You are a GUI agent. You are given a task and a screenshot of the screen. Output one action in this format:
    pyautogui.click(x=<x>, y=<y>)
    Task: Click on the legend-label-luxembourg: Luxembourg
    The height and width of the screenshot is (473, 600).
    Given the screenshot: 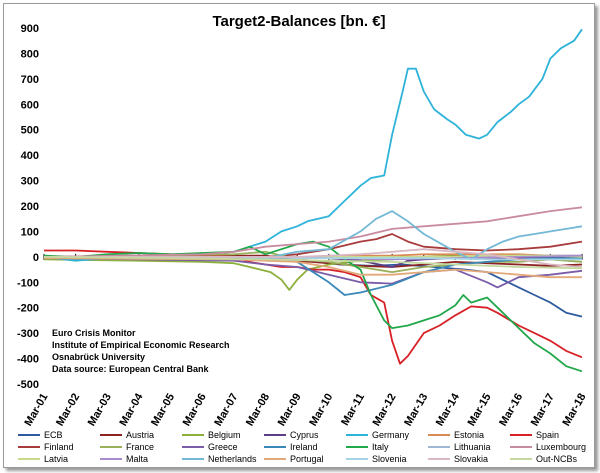 What is the action you would take?
    pyautogui.click(x=561, y=447)
    